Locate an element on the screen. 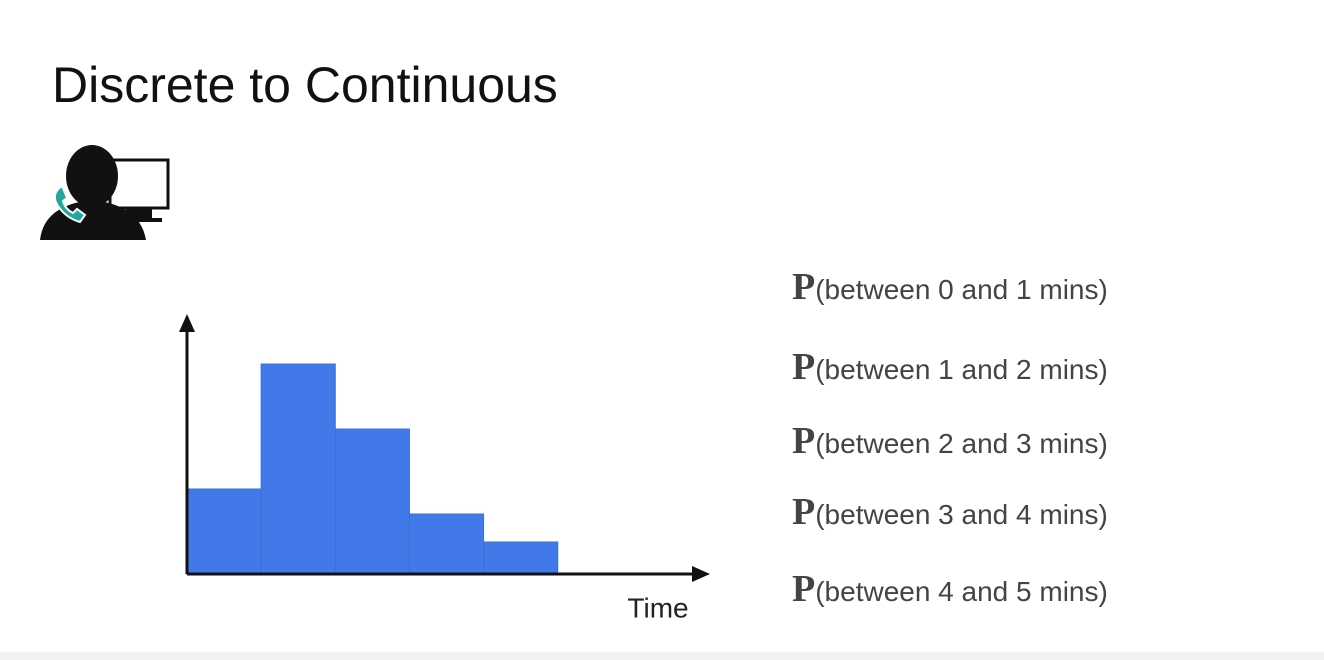  event-text: (between 4 and 5 mins) is located at coordinates (961, 591).